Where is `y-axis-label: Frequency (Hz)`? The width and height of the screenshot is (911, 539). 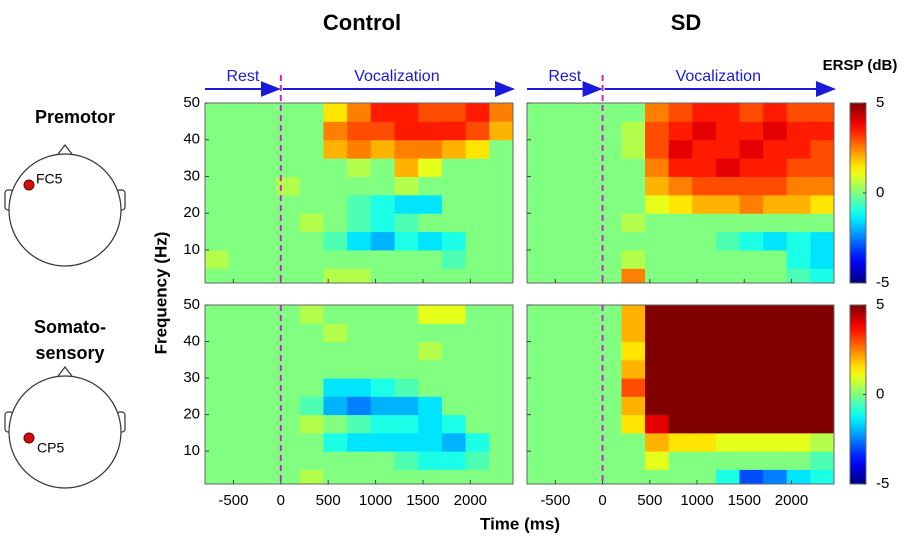
y-axis-label: Frequency (Hz) is located at coordinates (160, 293).